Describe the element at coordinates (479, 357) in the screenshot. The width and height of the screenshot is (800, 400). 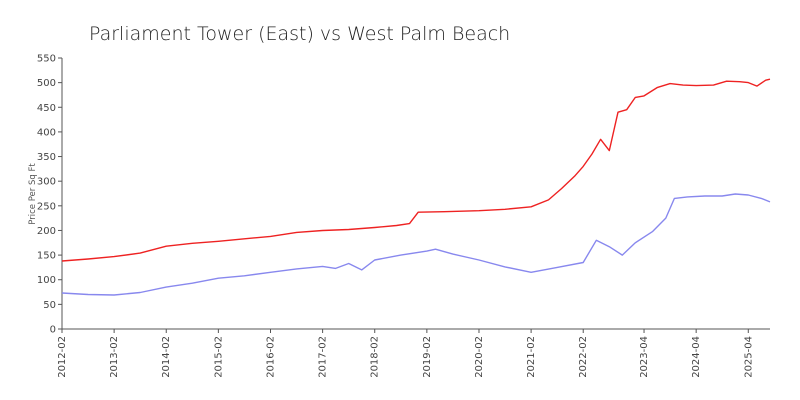
I see `x-tick-label: 2020-02` at that location.